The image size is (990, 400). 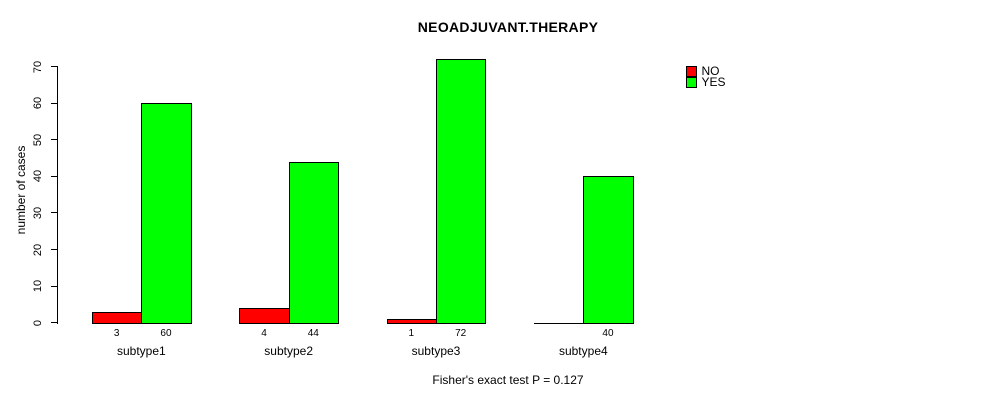 What do you see at coordinates (166, 213) in the screenshot?
I see `bar-yes-subtype1` at bounding box center [166, 213].